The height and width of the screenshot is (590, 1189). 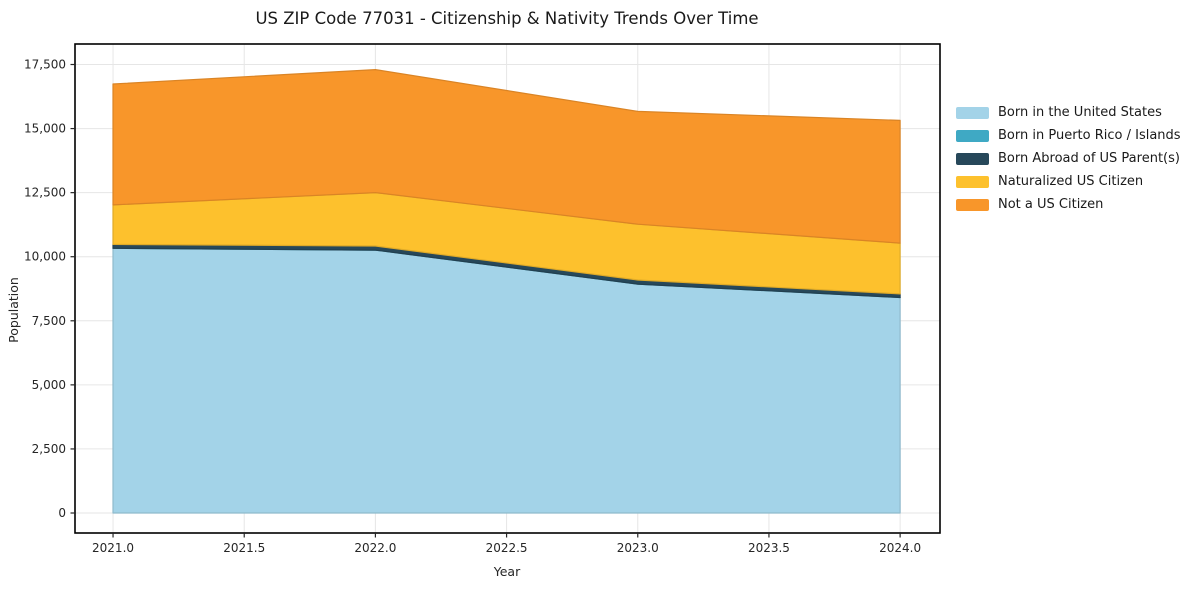 I want to click on x-tick-label: 2022.5, so click(x=507, y=548).